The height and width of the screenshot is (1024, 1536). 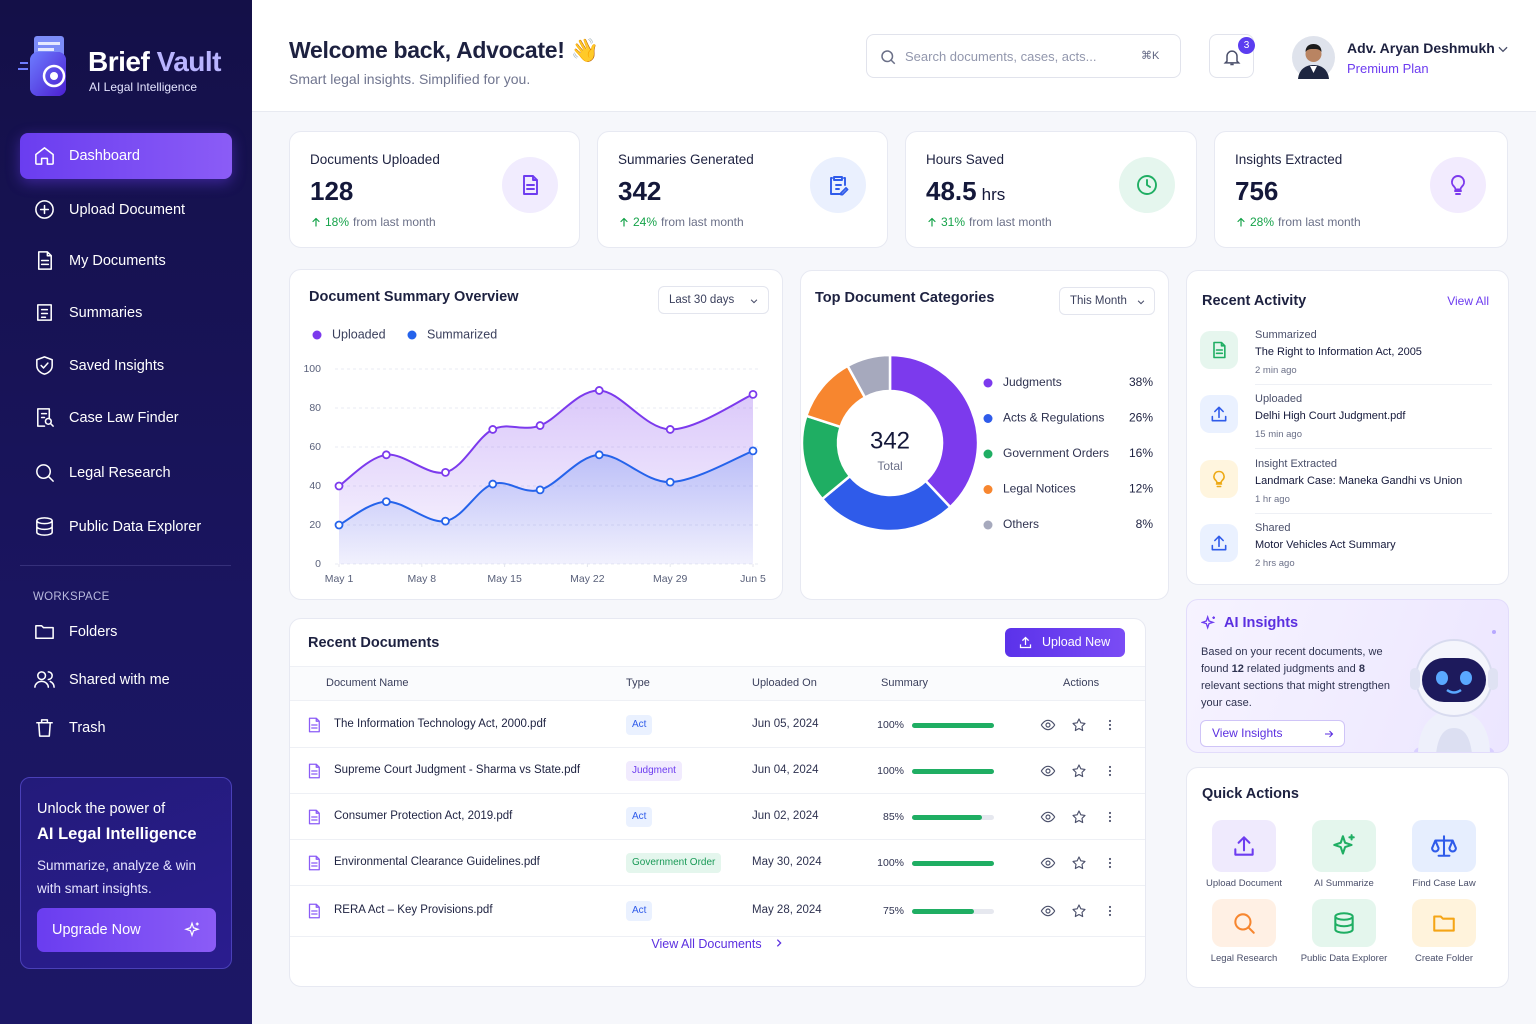 I want to click on separator, so click(x=1373, y=513).